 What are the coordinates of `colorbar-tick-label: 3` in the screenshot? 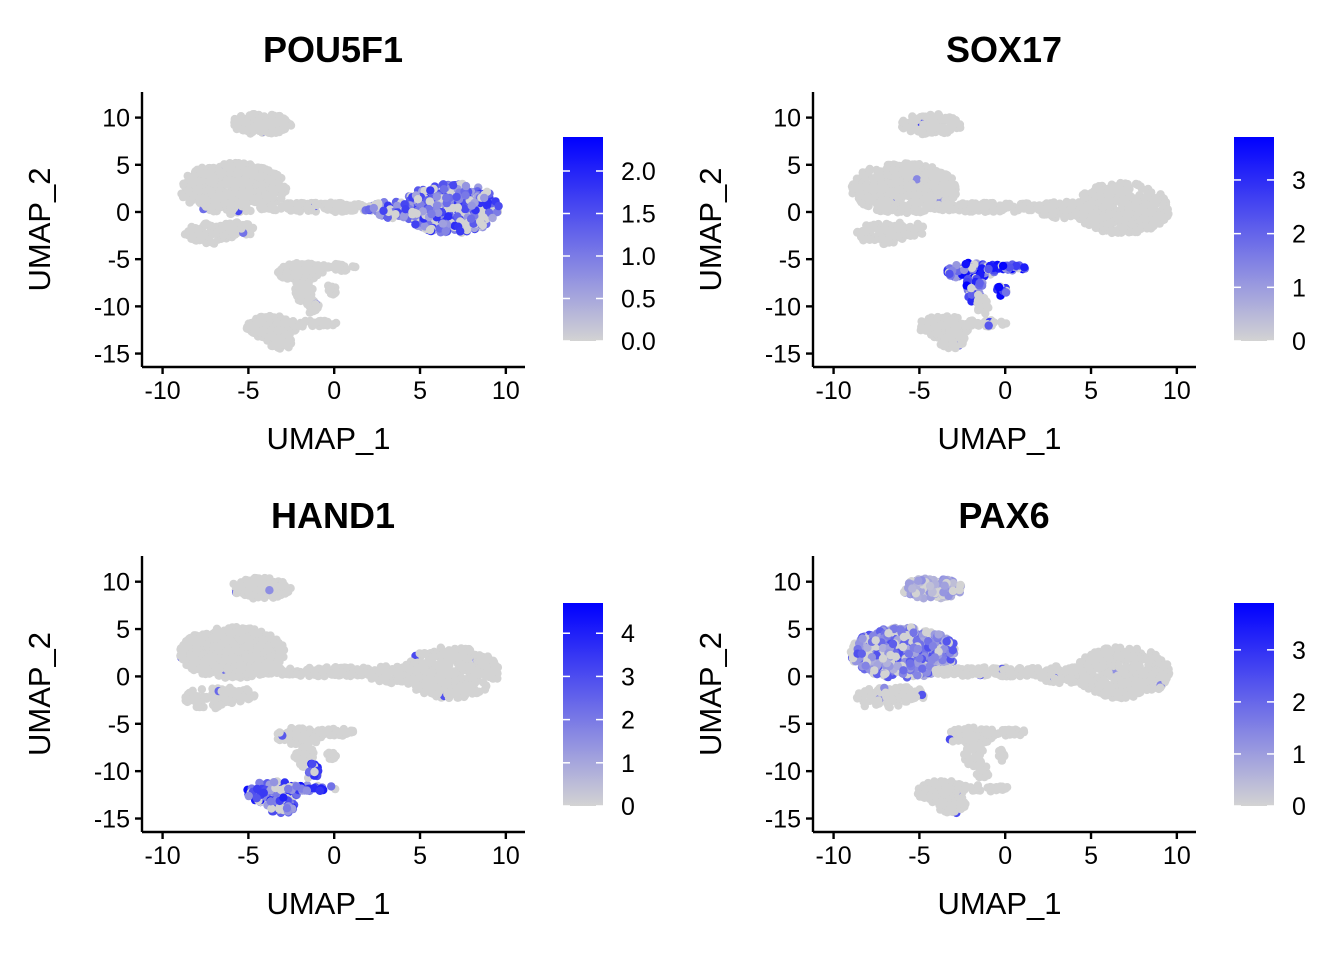 It's located at (1299, 181).